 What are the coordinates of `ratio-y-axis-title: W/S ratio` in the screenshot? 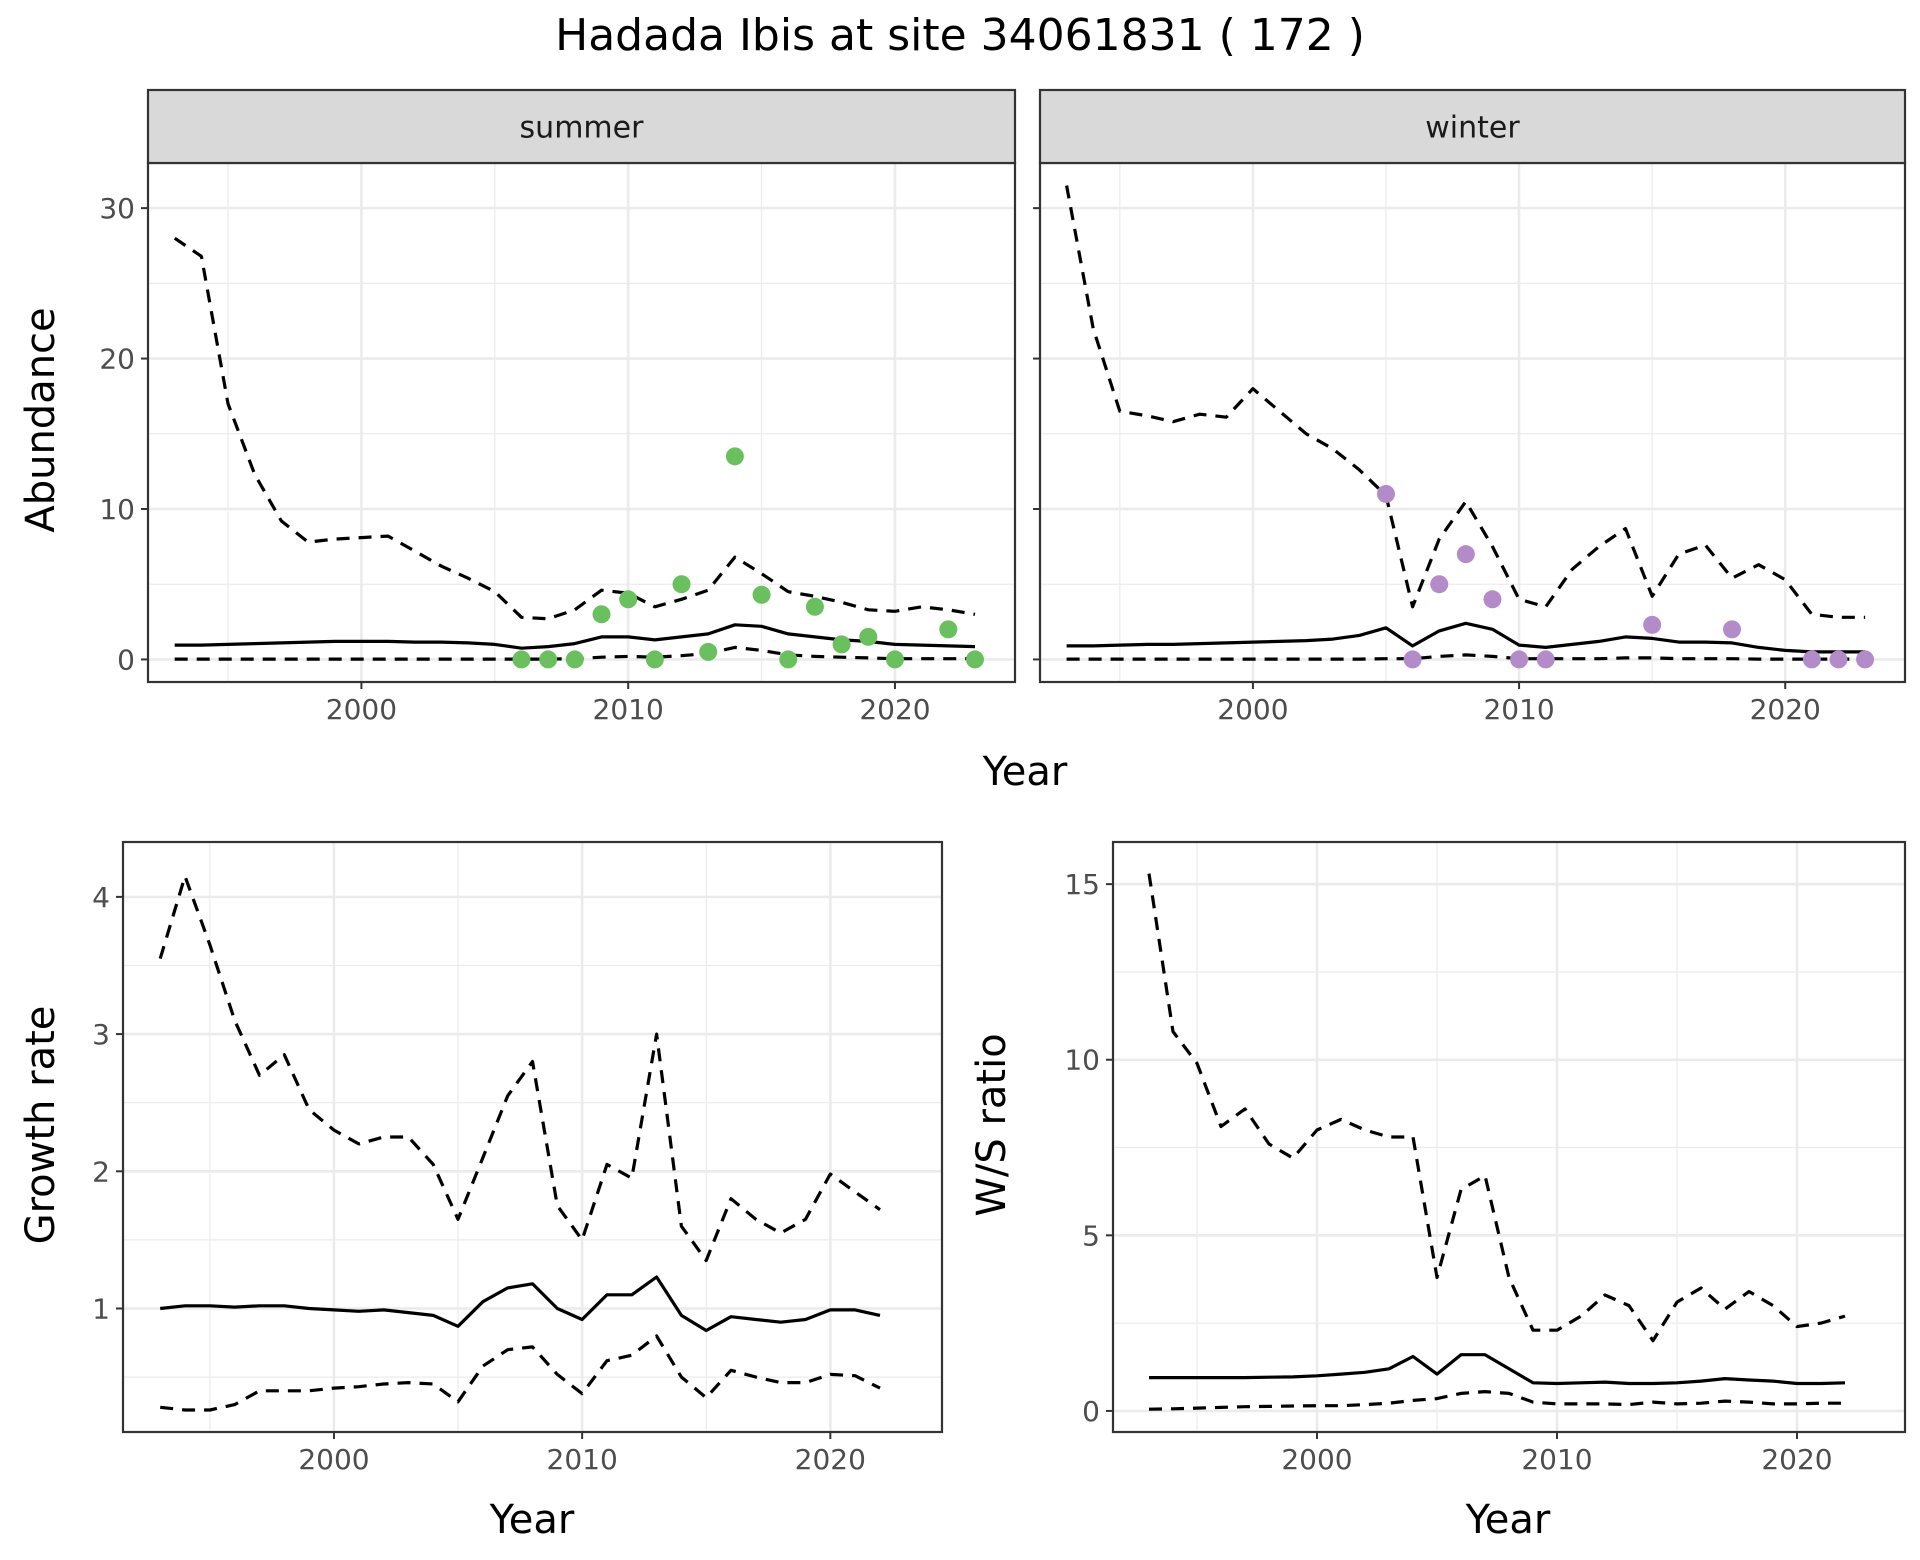 It's located at (992, 1124).